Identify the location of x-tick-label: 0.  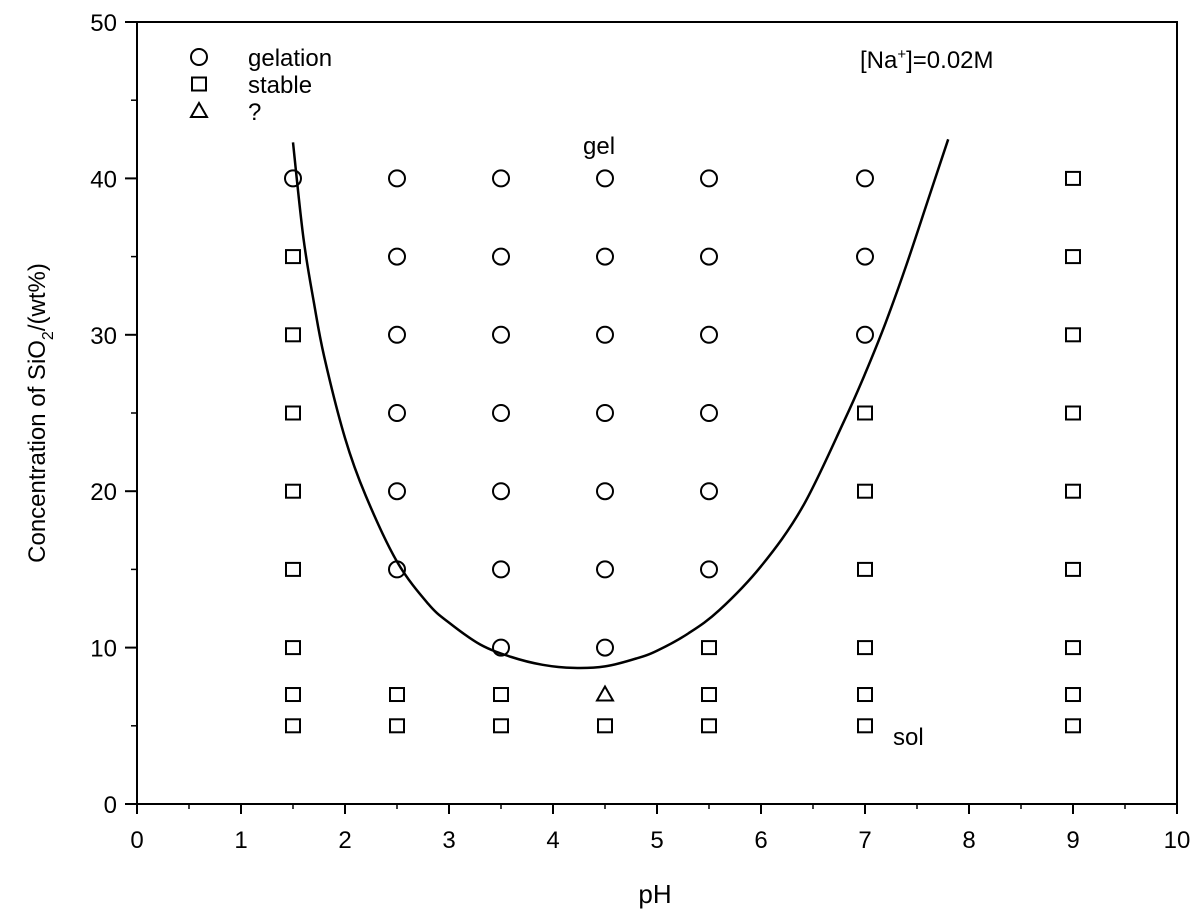
(136, 840).